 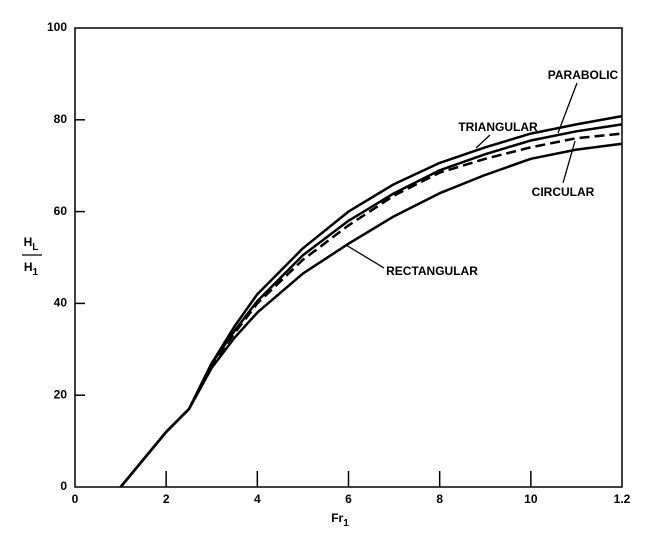 I want to click on x-label-text: Fr, so click(x=337, y=518).